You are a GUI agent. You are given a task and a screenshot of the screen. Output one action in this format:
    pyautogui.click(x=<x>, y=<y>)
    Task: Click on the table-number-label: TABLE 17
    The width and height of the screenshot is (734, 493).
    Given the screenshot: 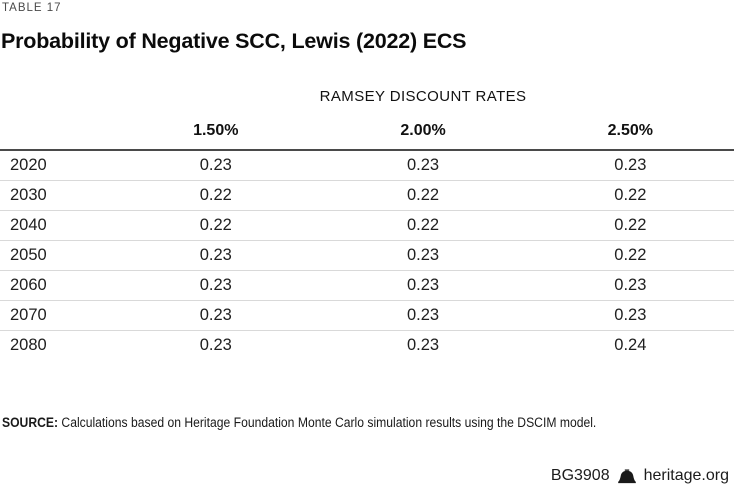 What is the action you would take?
    pyautogui.click(x=32, y=8)
    